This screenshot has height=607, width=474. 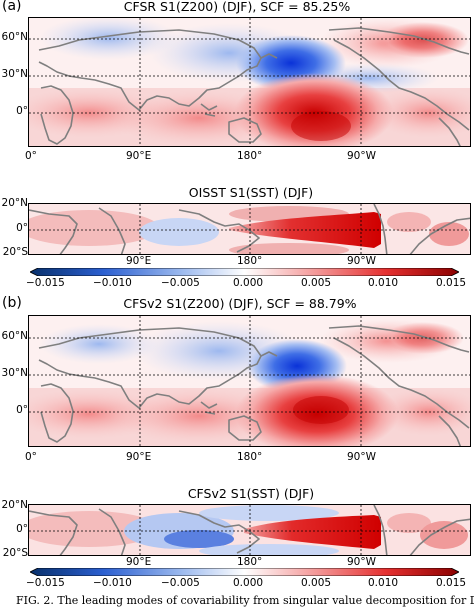 I want to click on cbar-a-tick-015: 0.015, so click(x=451, y=283).